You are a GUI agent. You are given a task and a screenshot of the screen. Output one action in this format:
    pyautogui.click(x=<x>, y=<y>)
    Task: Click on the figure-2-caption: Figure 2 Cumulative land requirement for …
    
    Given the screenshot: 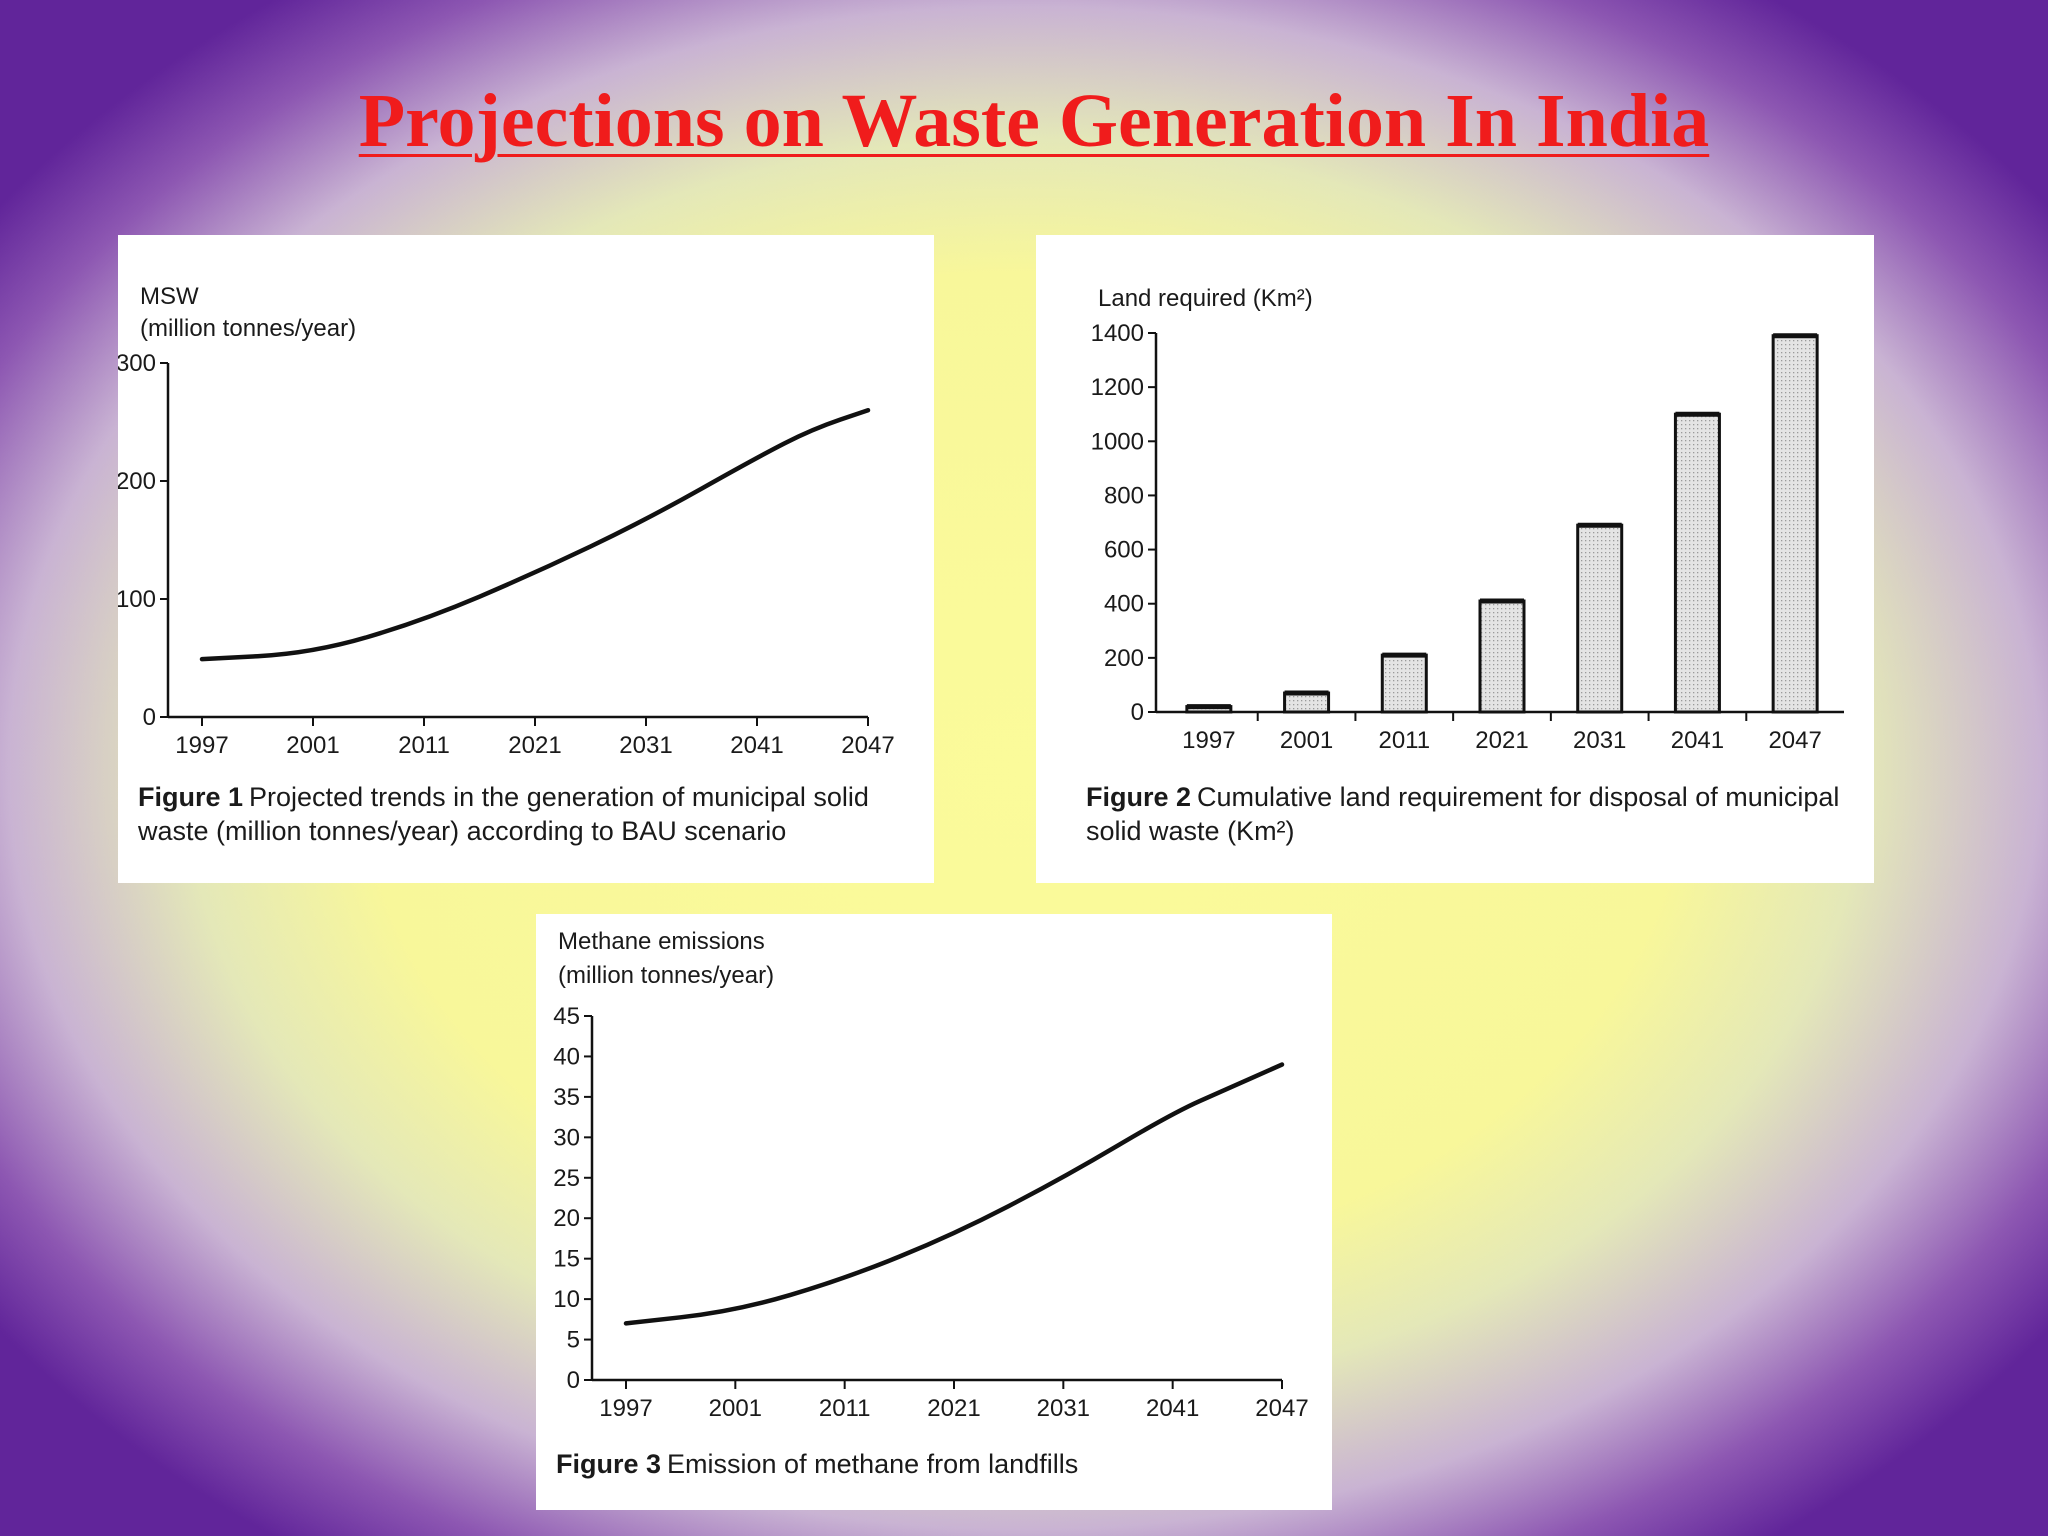 What is the action you would take?
    pyautogui.click(x=1466, y=814)
    